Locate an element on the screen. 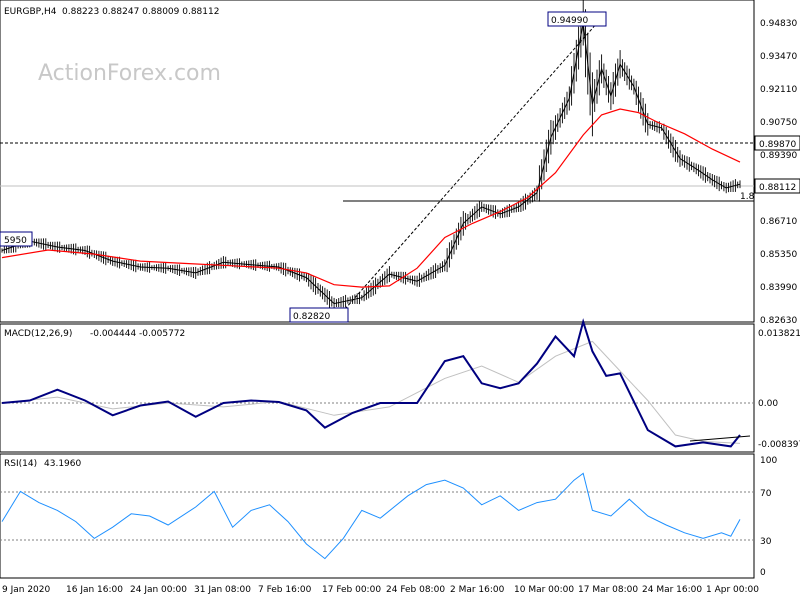 Image resolution: width=800 pixels, height=600 pixels. low-label: 0.82820 is located at coordinates (311, 317).